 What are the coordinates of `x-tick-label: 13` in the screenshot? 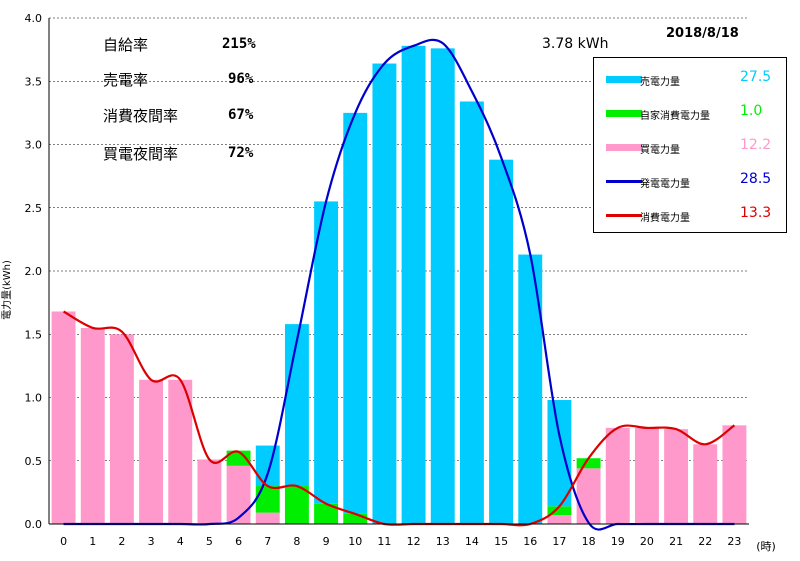 It's located at (443, 541).